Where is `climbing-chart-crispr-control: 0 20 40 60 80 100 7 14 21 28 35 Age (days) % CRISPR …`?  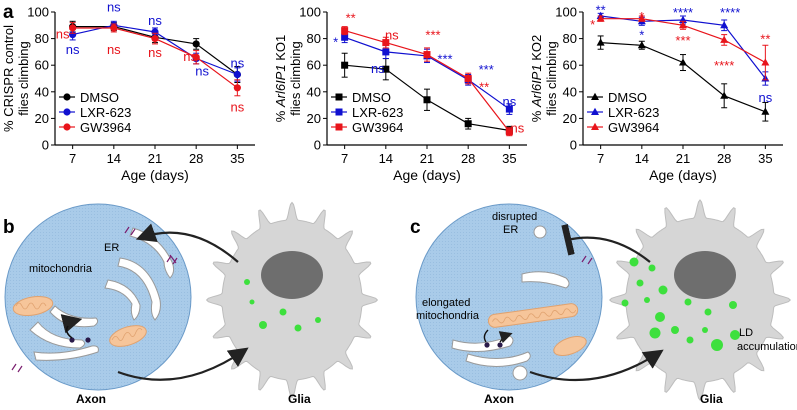
climbing-chart-crispr-control: 0 20 40 60 80 100 7 14 21 28 35 Age (days) % CRISPR … is located at coordinates (128, 91).